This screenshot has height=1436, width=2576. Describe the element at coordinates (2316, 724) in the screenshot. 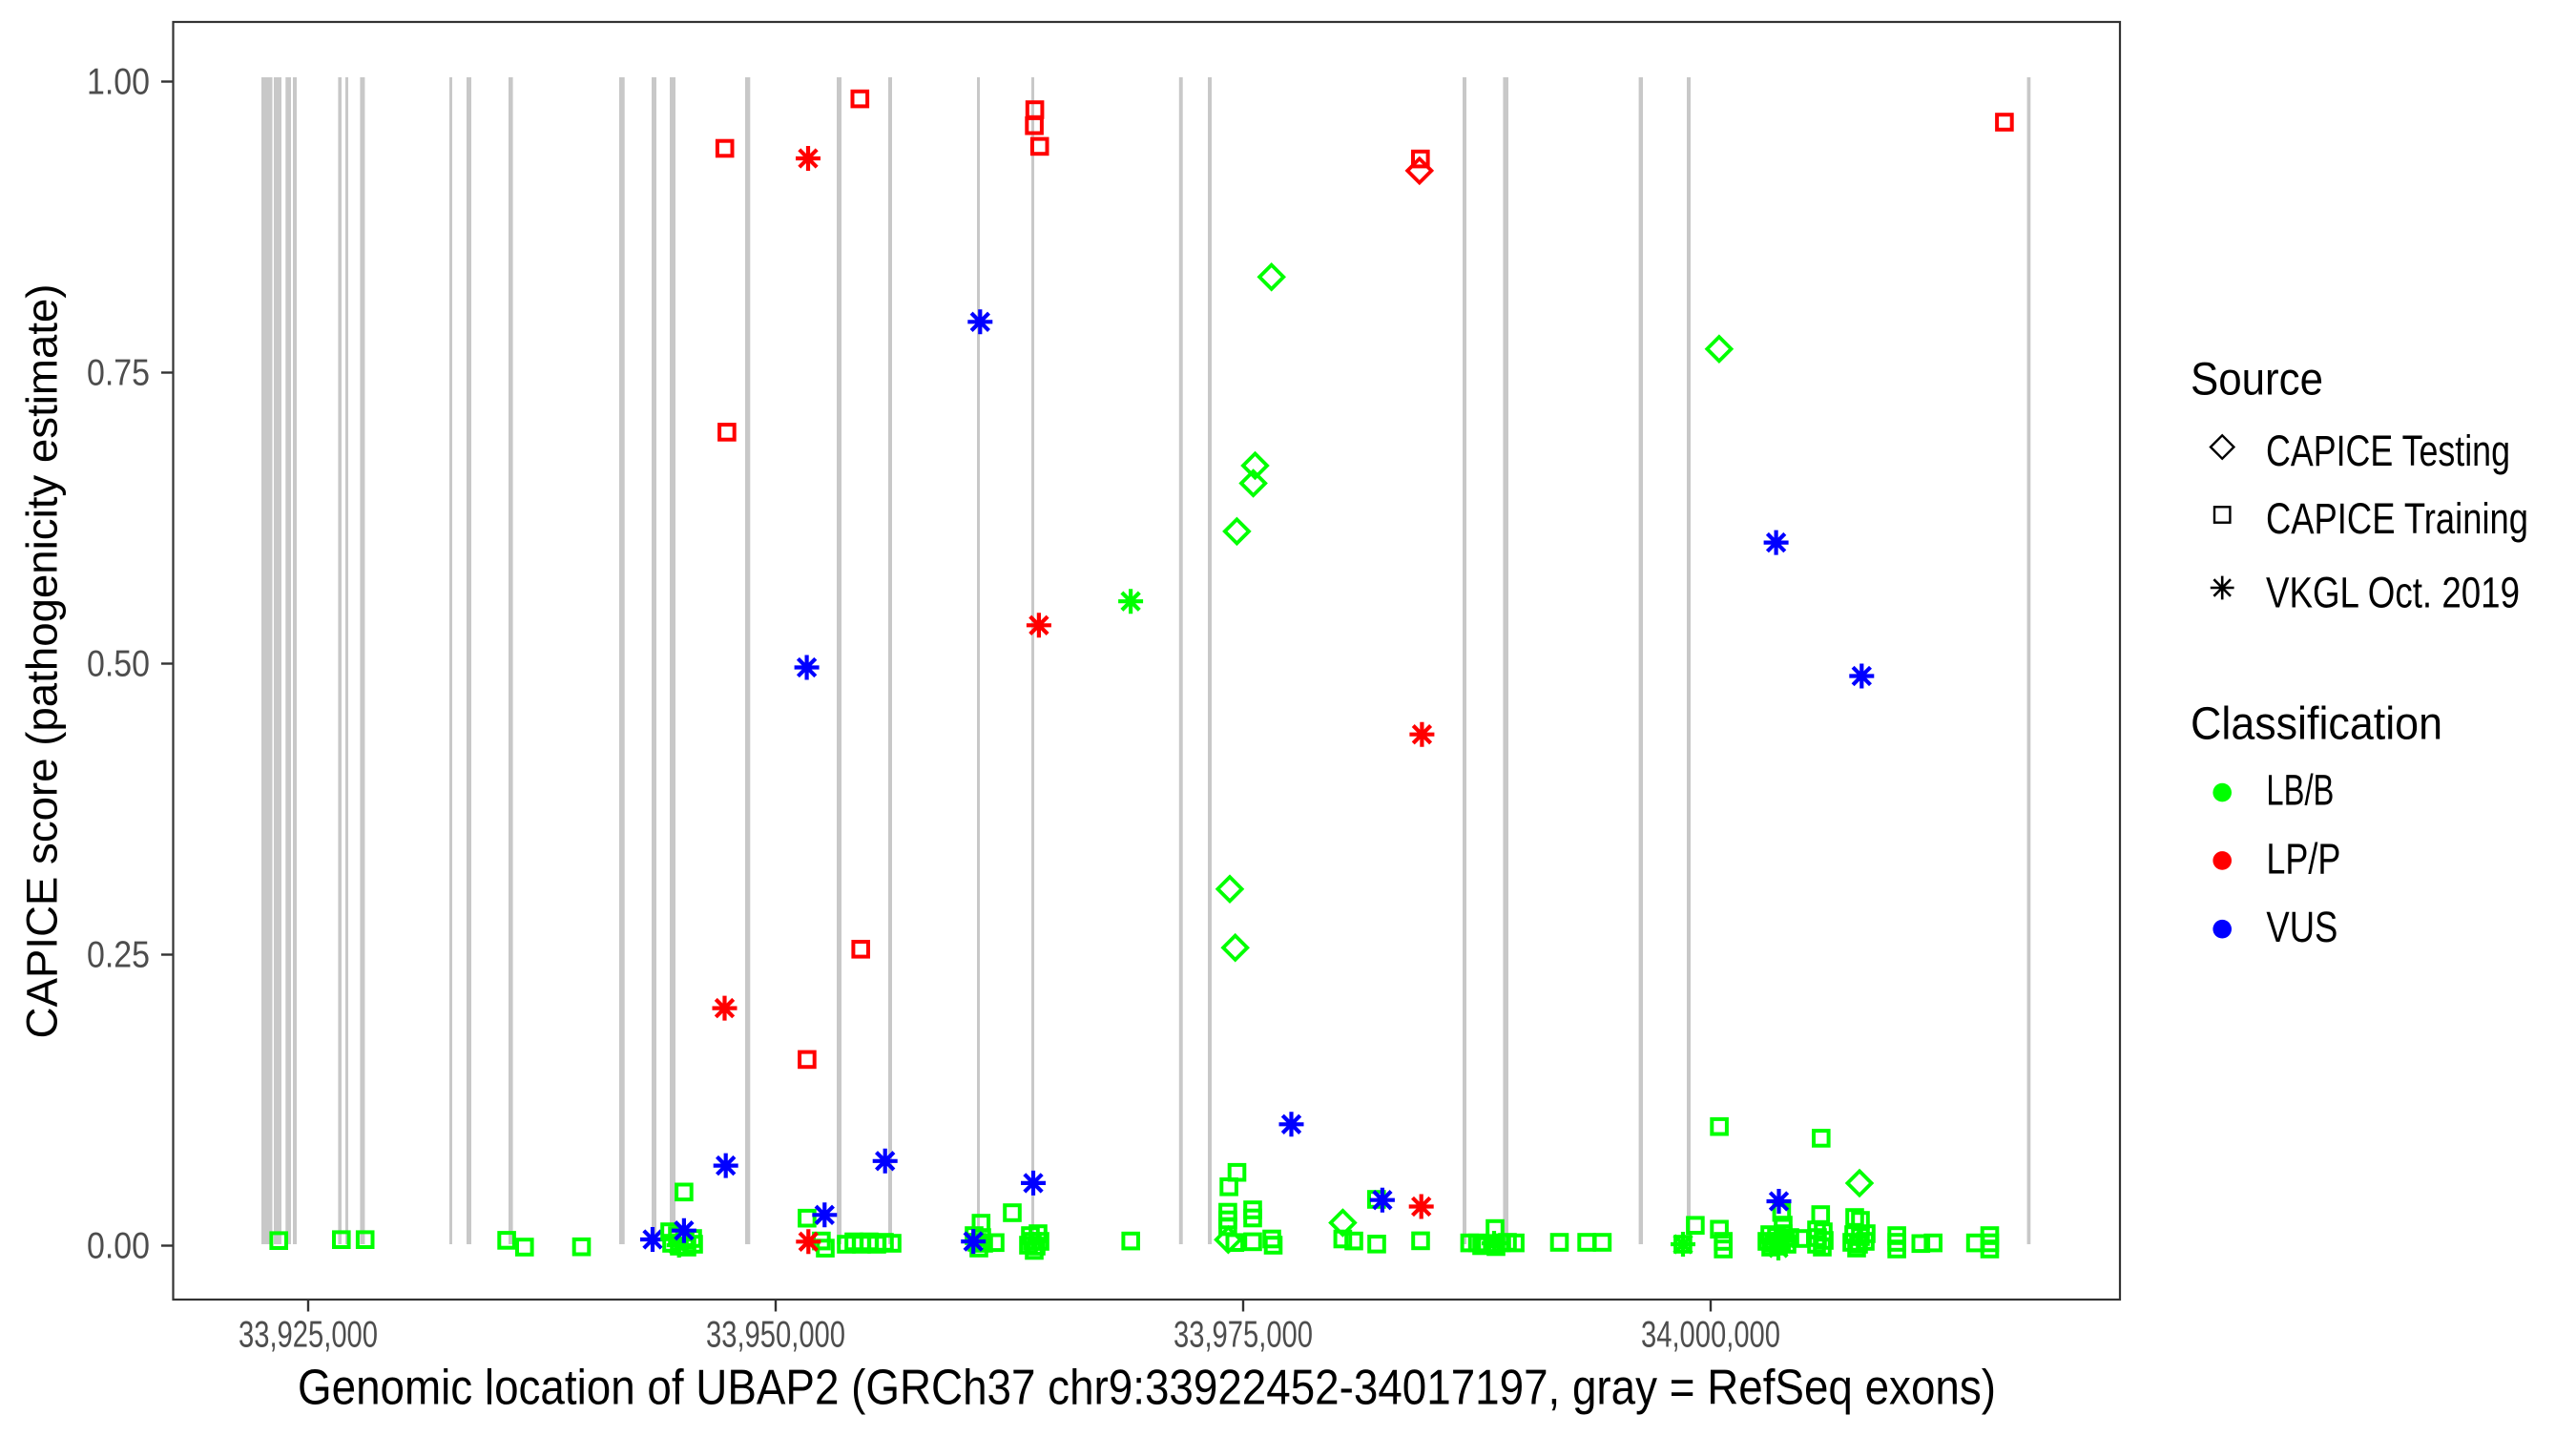

I see `svg-text: Classification` at that location.